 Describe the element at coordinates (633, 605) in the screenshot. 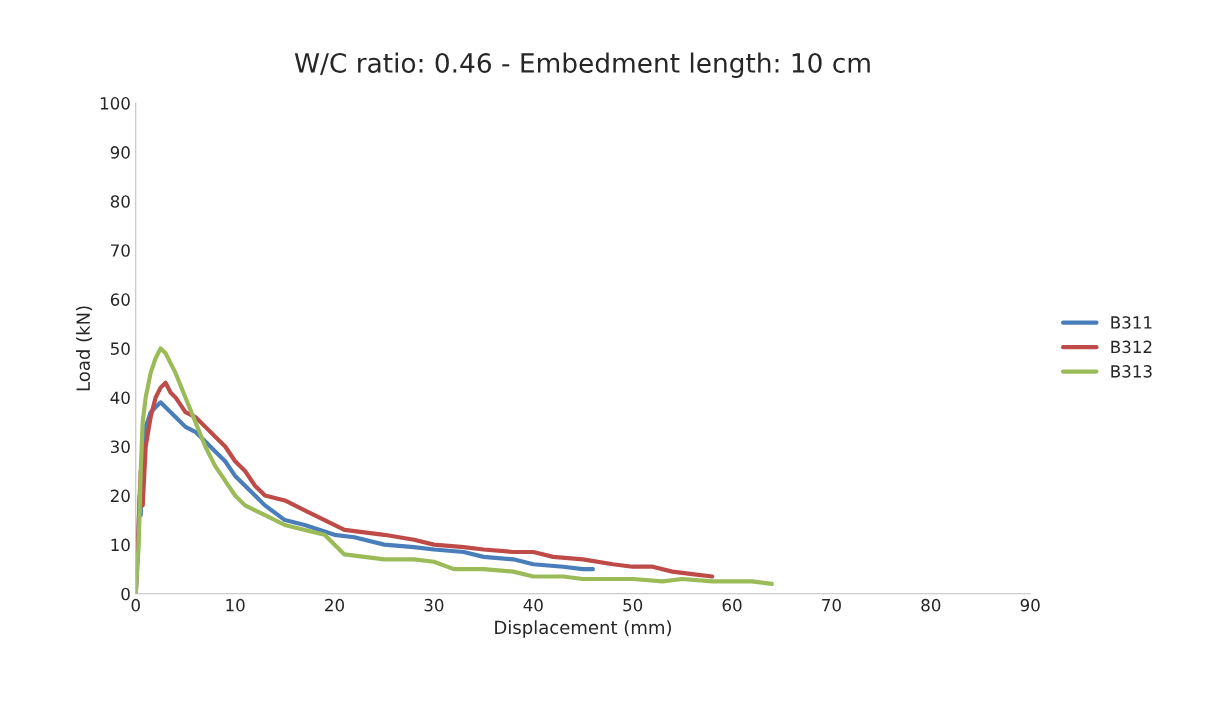

I see `x-tick-label: 50` at that location.